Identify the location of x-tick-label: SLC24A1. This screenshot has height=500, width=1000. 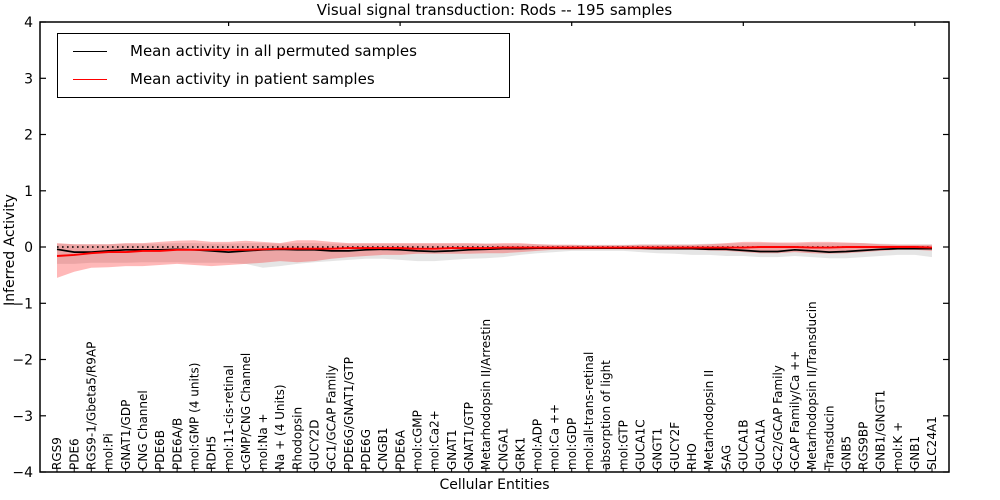
(932, 443).